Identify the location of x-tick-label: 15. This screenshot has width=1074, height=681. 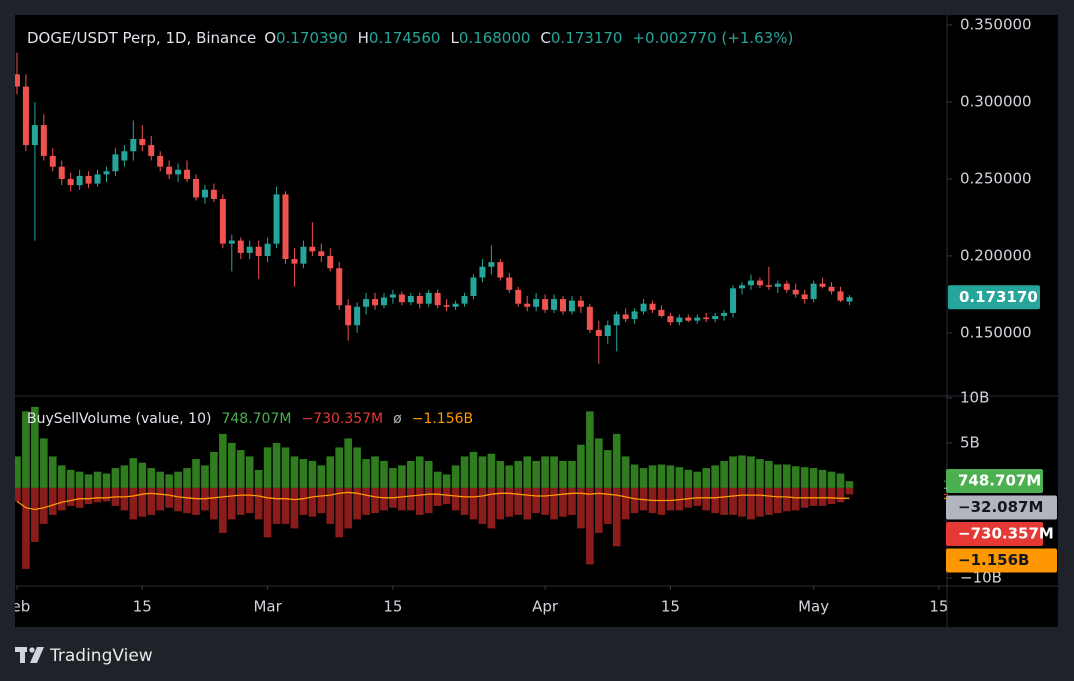
(670, 607).